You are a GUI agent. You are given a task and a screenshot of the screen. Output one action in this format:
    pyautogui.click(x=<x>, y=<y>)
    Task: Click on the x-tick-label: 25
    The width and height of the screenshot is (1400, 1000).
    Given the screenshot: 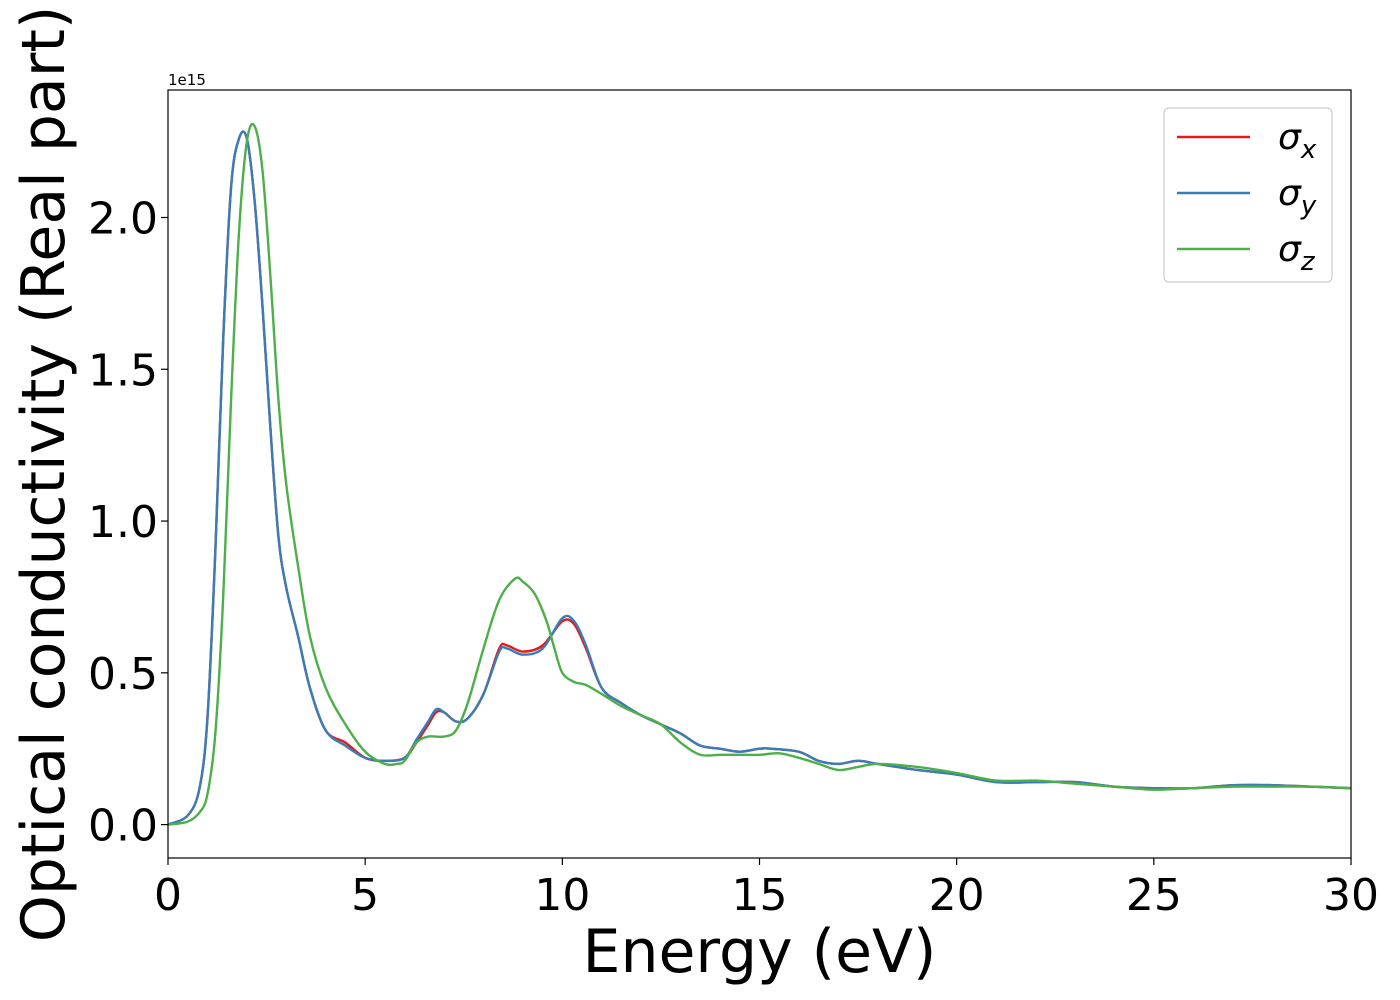 What is the action you would take?
    pyautogui.click(x=1154, y=895)
    